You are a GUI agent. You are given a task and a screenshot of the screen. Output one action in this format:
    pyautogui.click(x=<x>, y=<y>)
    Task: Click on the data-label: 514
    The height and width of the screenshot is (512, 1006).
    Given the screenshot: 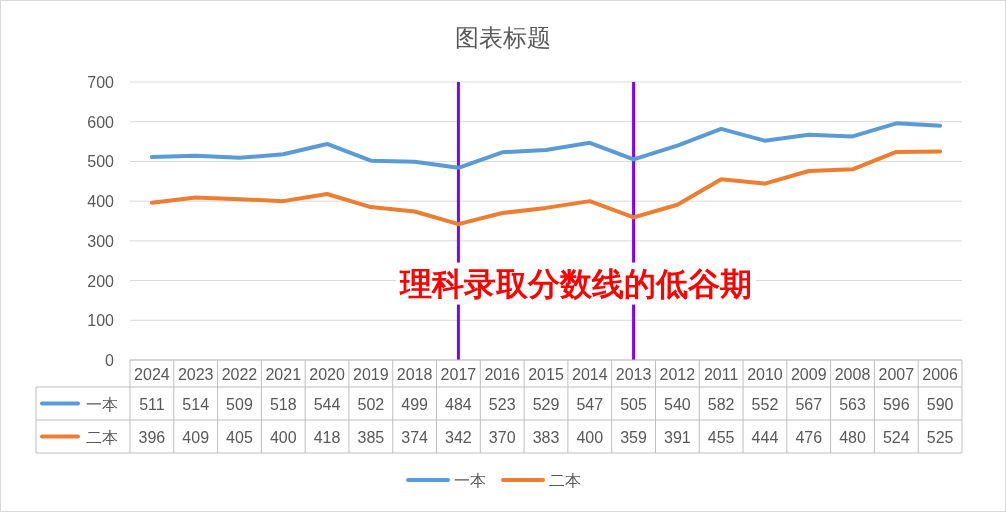 What is the action you would take?
    pyautogui.click(x=196, y=404)
    